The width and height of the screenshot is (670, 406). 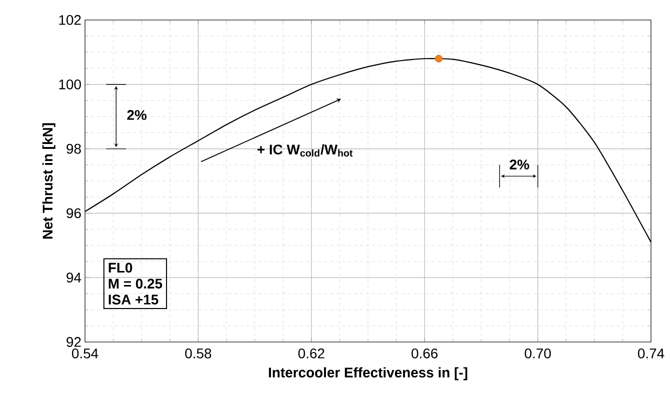 I want to click on y-axis-title: Net Thrust in [kN], so click(x=49, y=181).